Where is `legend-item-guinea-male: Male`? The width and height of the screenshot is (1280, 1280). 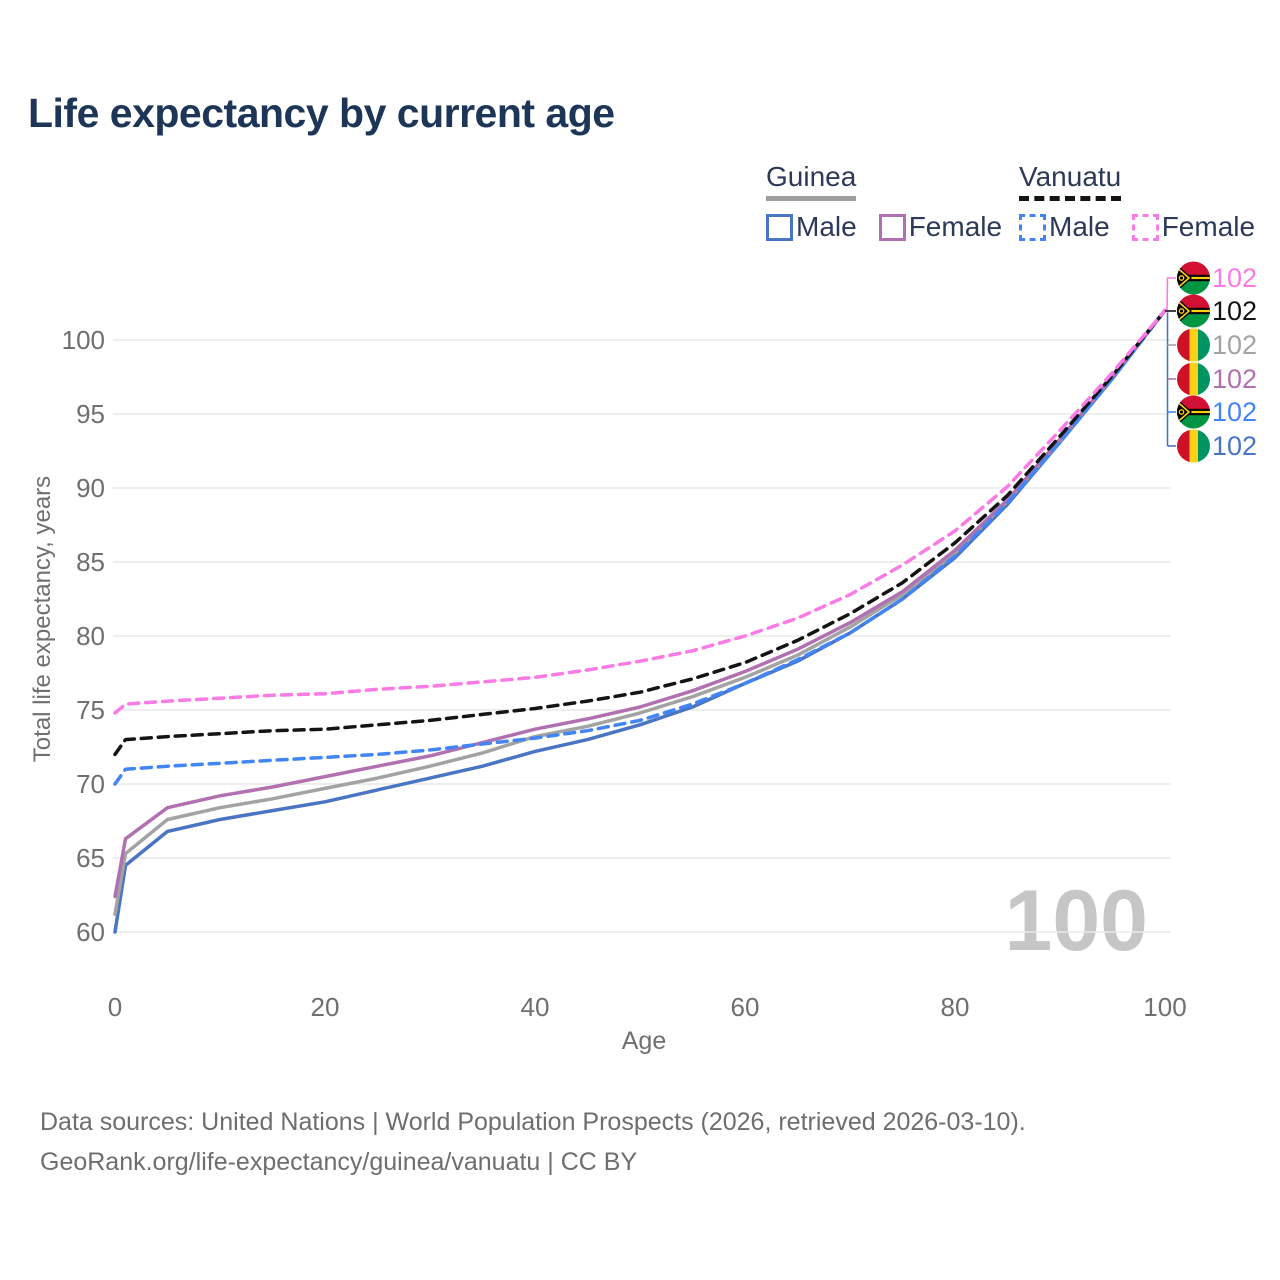
legend-item-guinea-male: Male is located at coordinates (811, 227).